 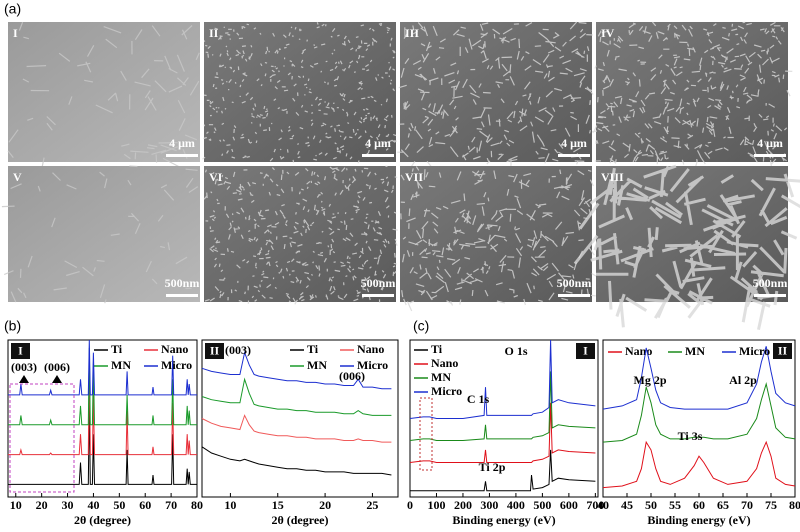 I want to click on x-axis-label: Binding energy (eV), so click(x=503, y=520).